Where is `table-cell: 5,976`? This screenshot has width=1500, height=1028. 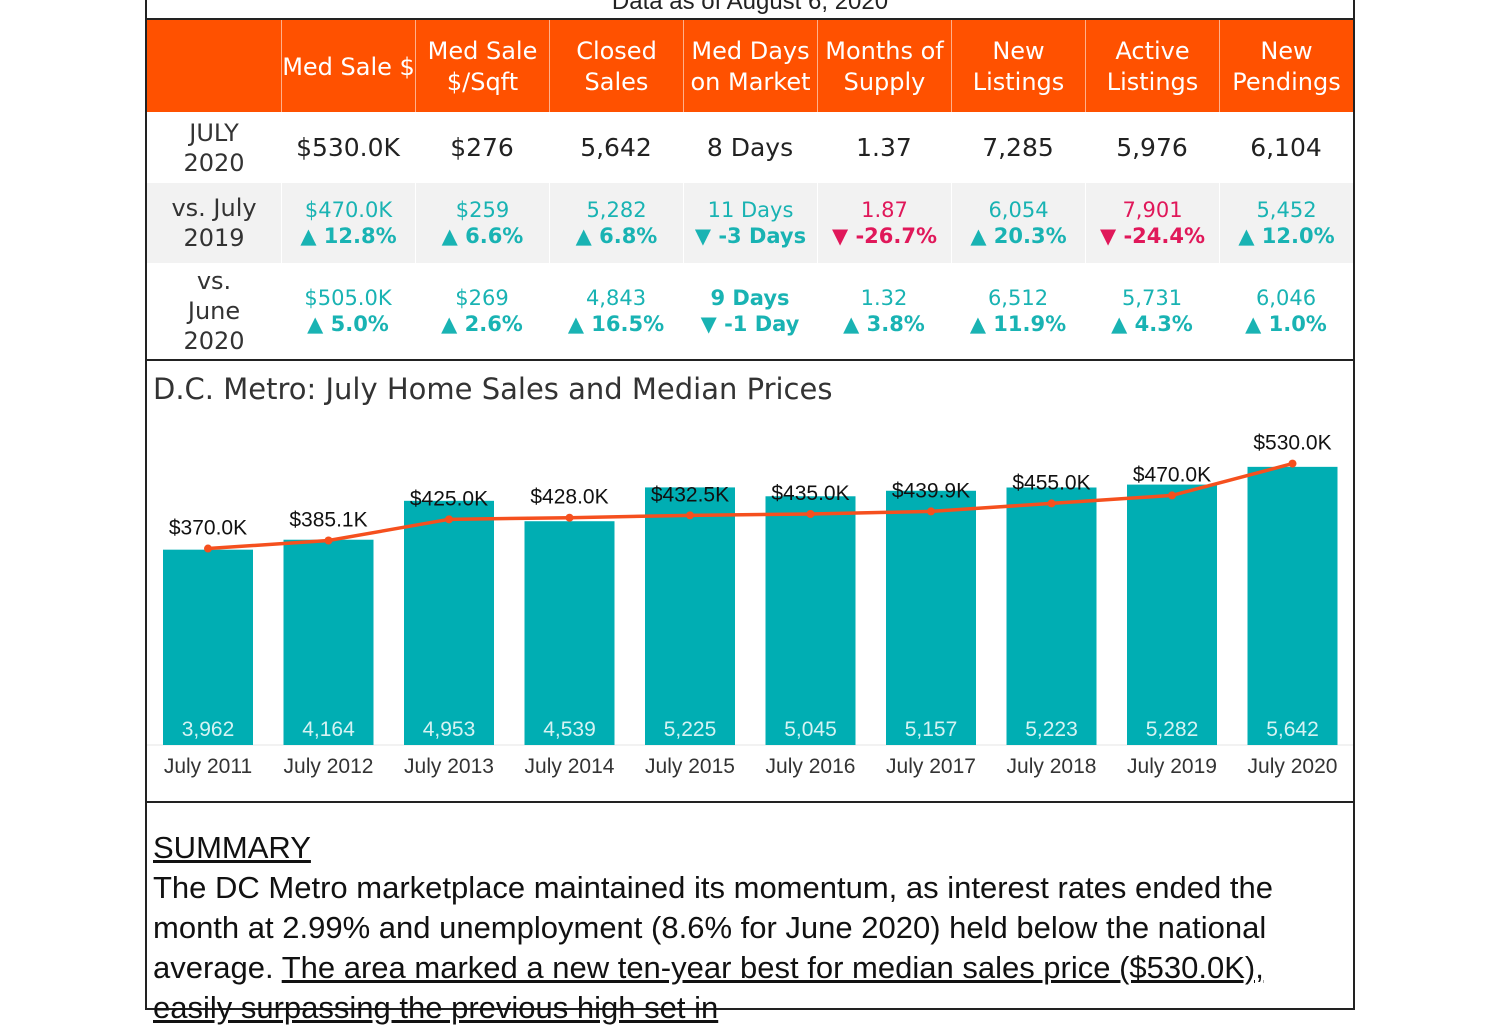
table-cell: 5,976 is located at coordinates (1152, 147).